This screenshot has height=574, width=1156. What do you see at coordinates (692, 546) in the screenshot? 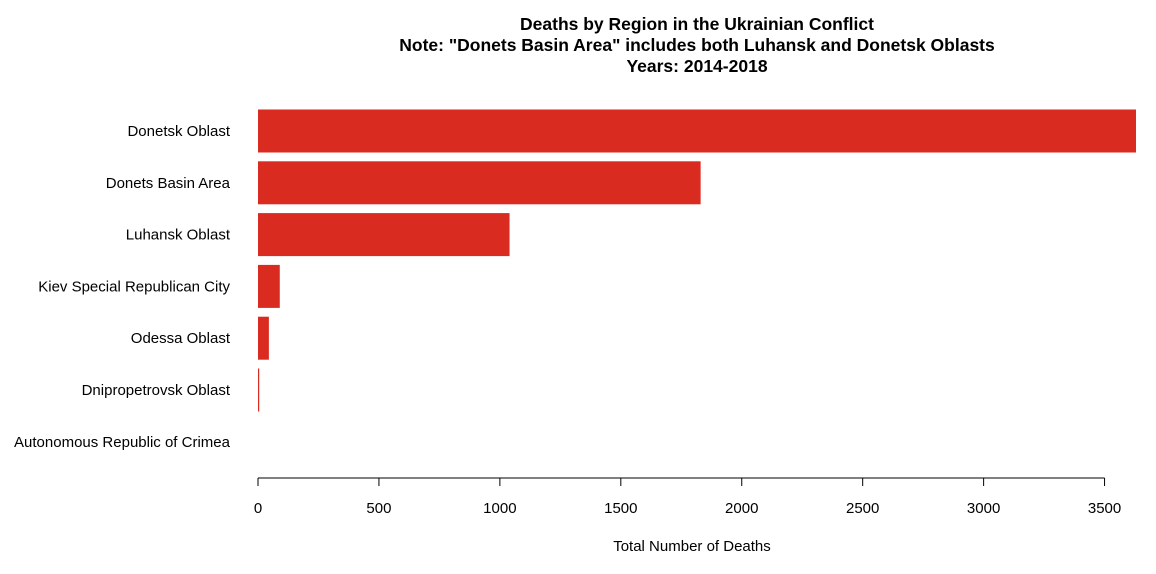
I see `x-axis-label: Total Number of Deaths` at bounding box center [692, 546].